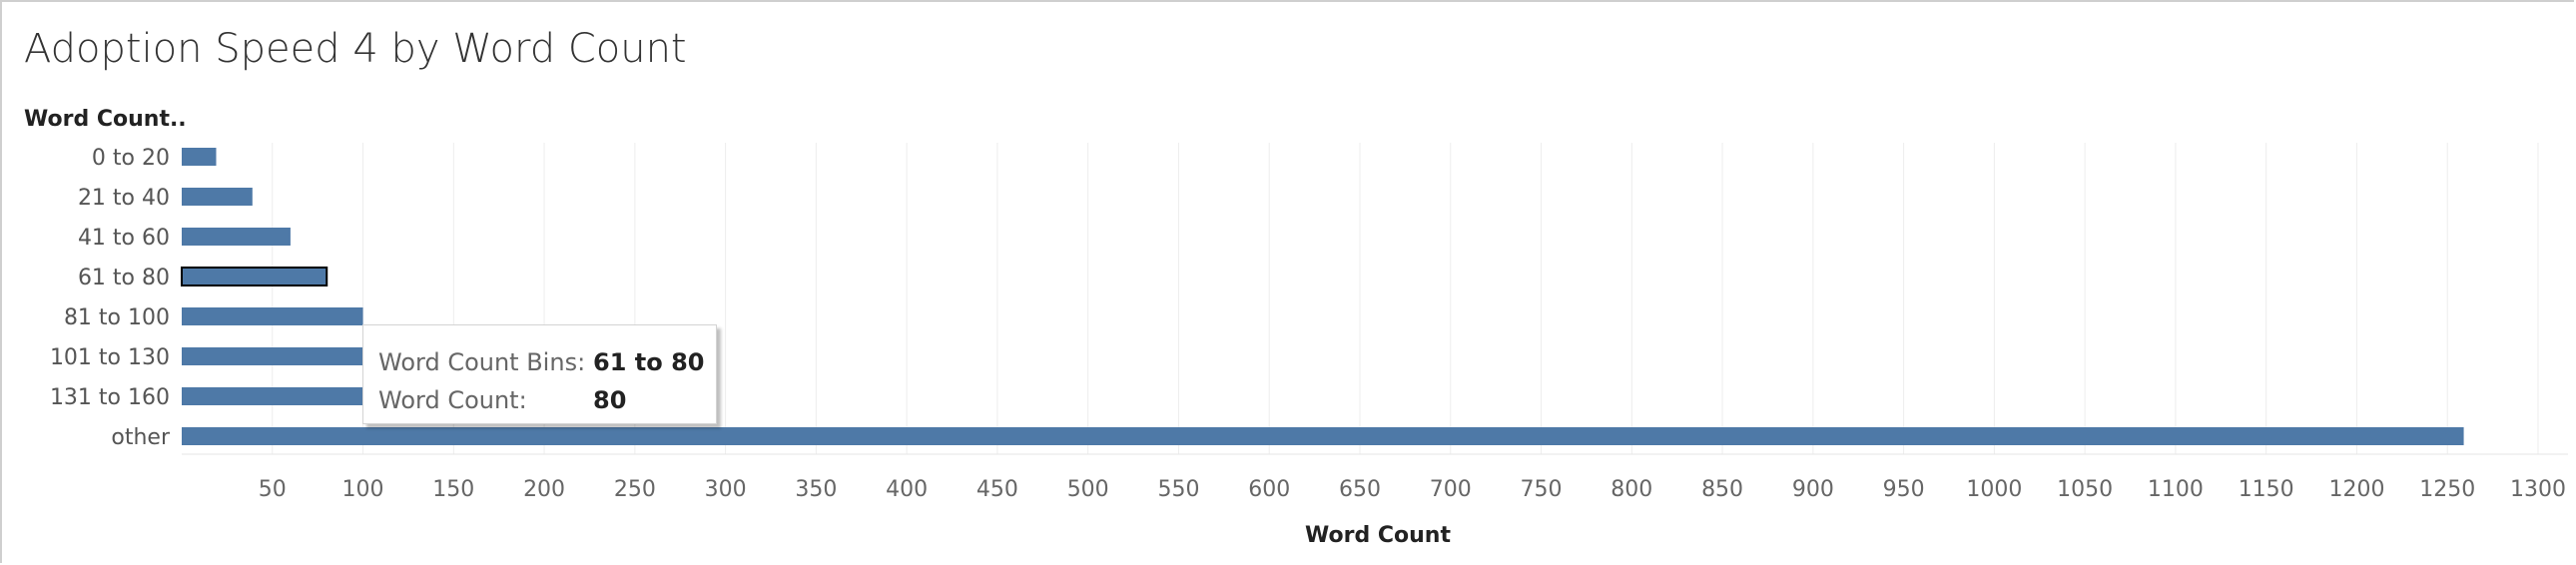 Image resolution: width=2576 pixels, height=565 pixels. Describe the element at coordinates (1722, 489) in the screenshot. I see `x-tick-label: 850` at that location.